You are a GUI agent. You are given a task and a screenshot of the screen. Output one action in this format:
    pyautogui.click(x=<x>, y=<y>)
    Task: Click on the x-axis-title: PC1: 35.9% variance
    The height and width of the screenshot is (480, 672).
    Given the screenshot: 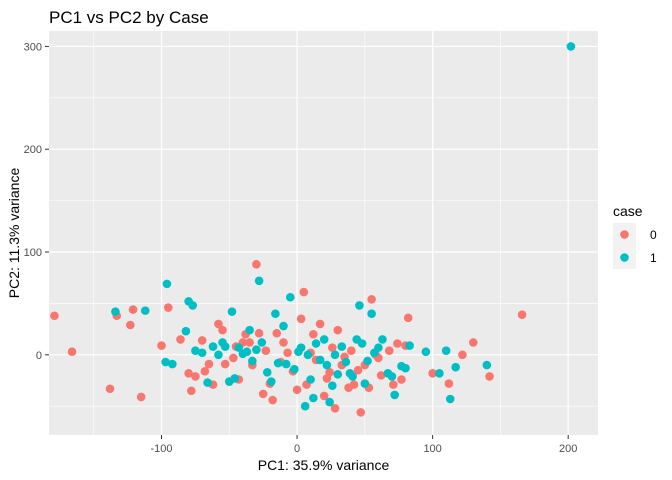 What is the action you would take?
    pyautogui.click(x=324, y=465)
    